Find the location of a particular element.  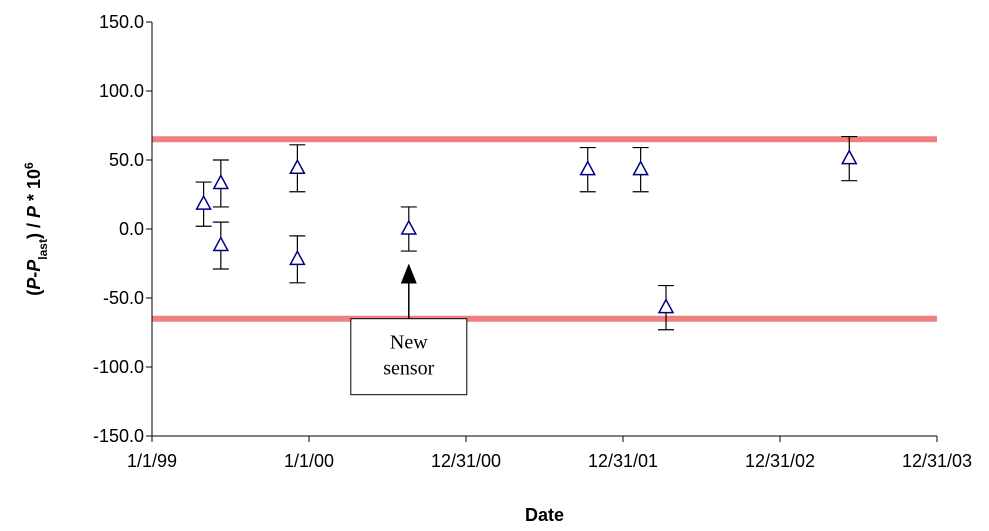

y-tick-label: -50.0 is located at coordinates (123, 298).